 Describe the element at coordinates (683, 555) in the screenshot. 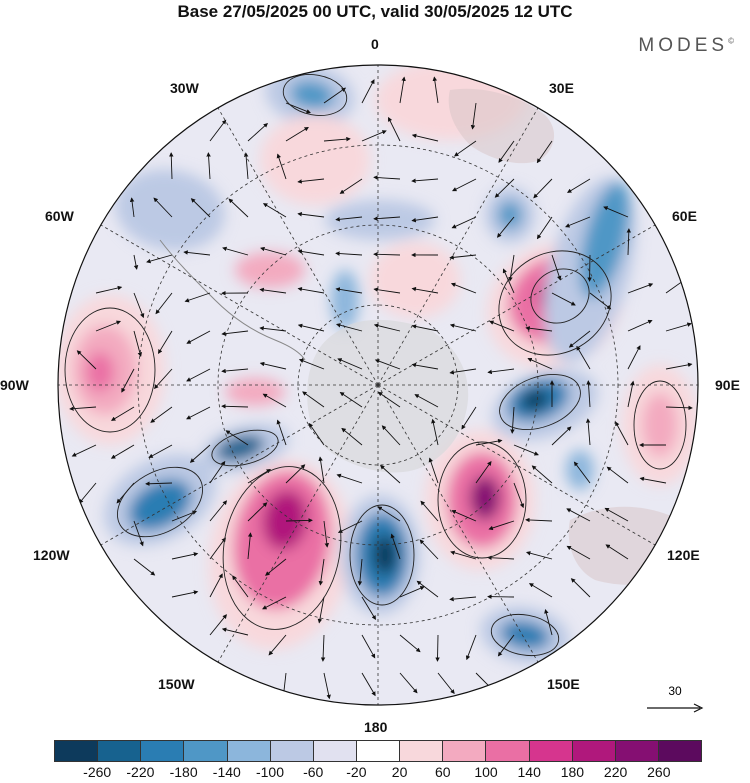

I see `lon-label-120e: 120E` at that location.